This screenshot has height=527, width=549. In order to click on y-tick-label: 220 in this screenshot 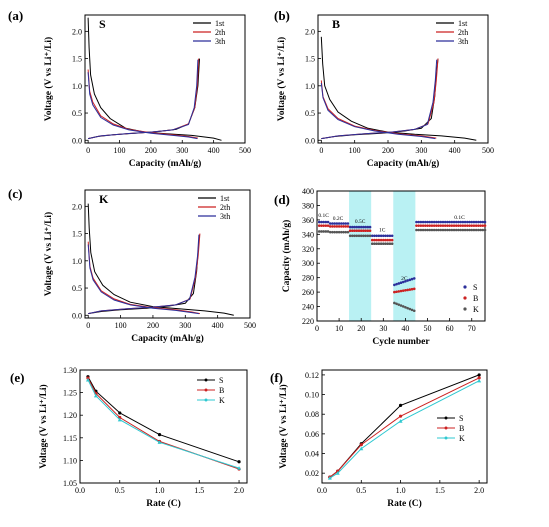, I will do `click(308, 321)`.